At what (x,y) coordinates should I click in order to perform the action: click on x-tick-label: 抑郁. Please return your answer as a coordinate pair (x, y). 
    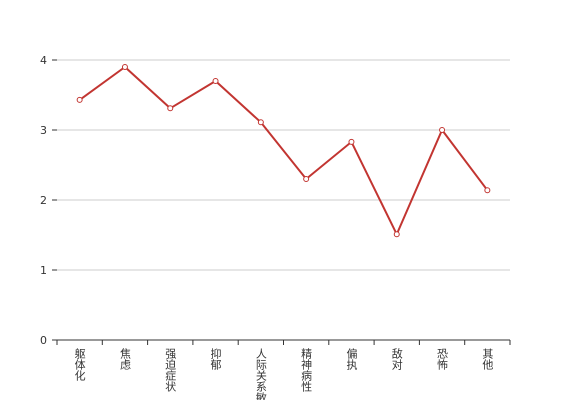
    Looking at the image, I should click on (215, 358).